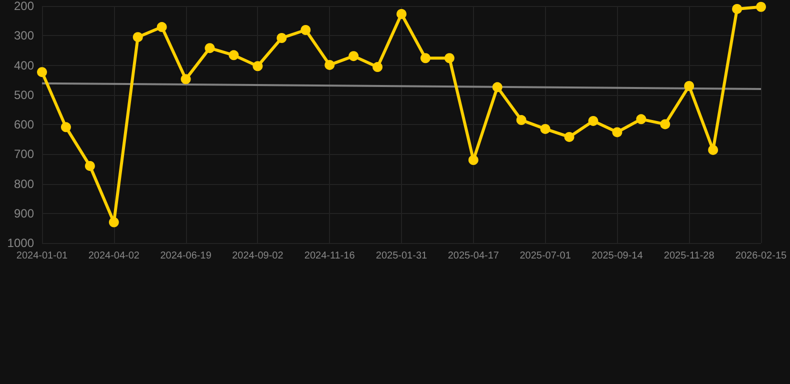 The height and width of the screenshot is (384, 790). Describe the element at coordinates (474, 256) in the screenshot. I see `x-tick-label: 2025-04-17` at that location.